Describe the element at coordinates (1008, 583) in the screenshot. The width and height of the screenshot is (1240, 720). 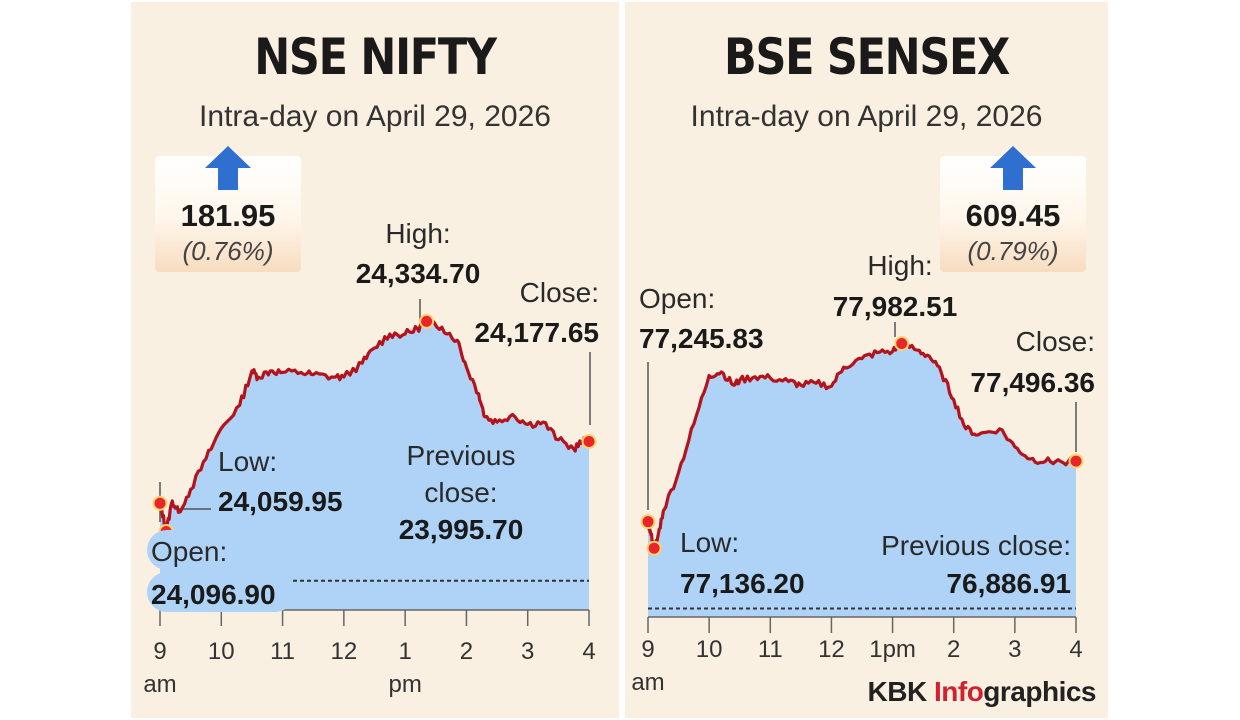
I see `sensex-prev-close-value: 76,886.91` at that location.